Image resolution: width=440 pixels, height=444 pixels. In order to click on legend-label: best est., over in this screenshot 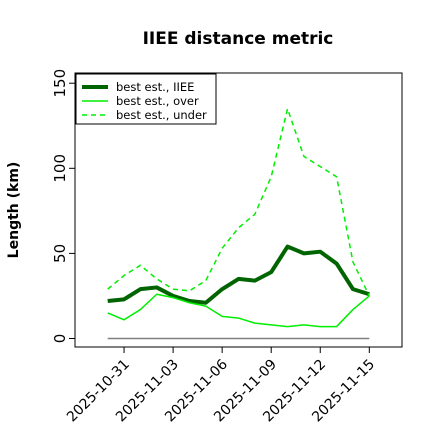, I will do `click(157, 101)`.